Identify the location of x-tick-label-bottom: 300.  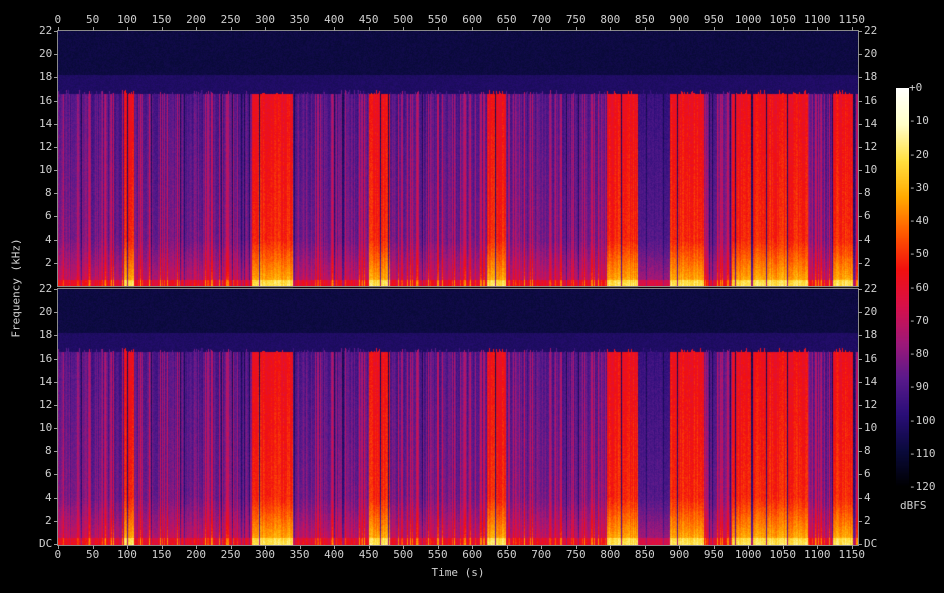
(265, 554).